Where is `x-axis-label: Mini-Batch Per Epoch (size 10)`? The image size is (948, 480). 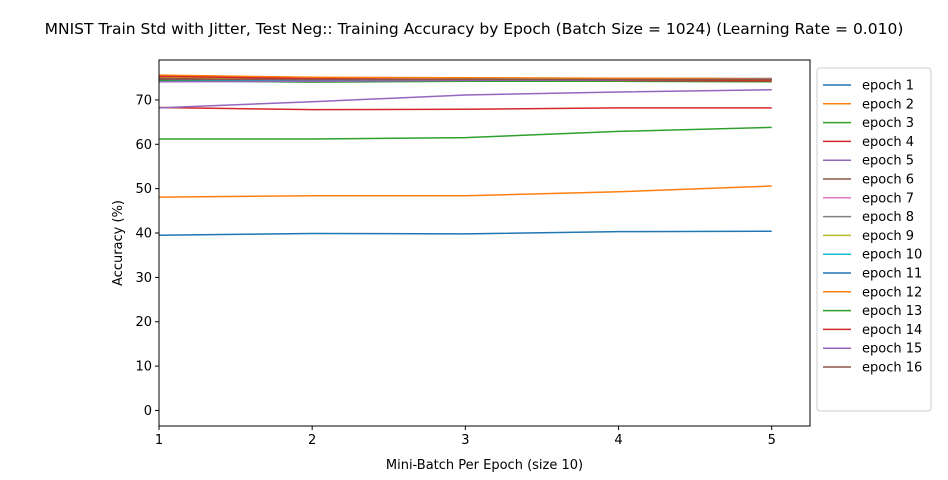
x-axis-label: Mini-Batch Per Epoch (size 10) is located at coordinates (484, 465).